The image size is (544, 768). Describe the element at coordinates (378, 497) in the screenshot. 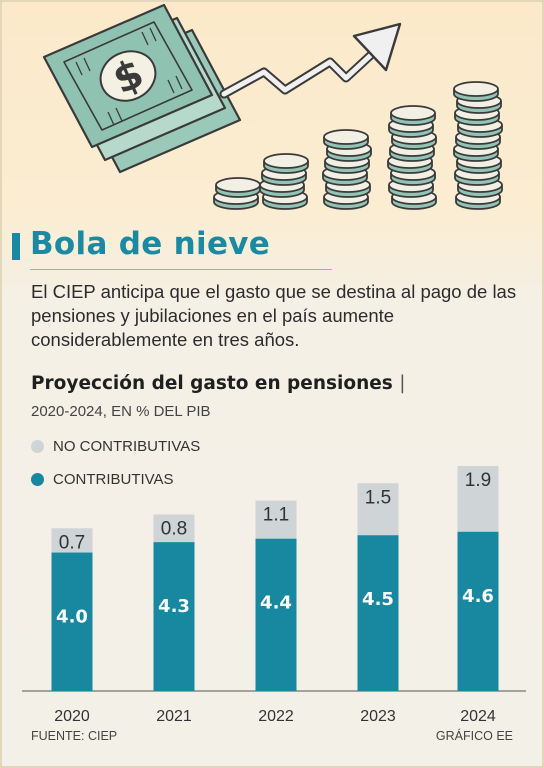

I see `data-label-no-contributivas: 1.5` at that location.